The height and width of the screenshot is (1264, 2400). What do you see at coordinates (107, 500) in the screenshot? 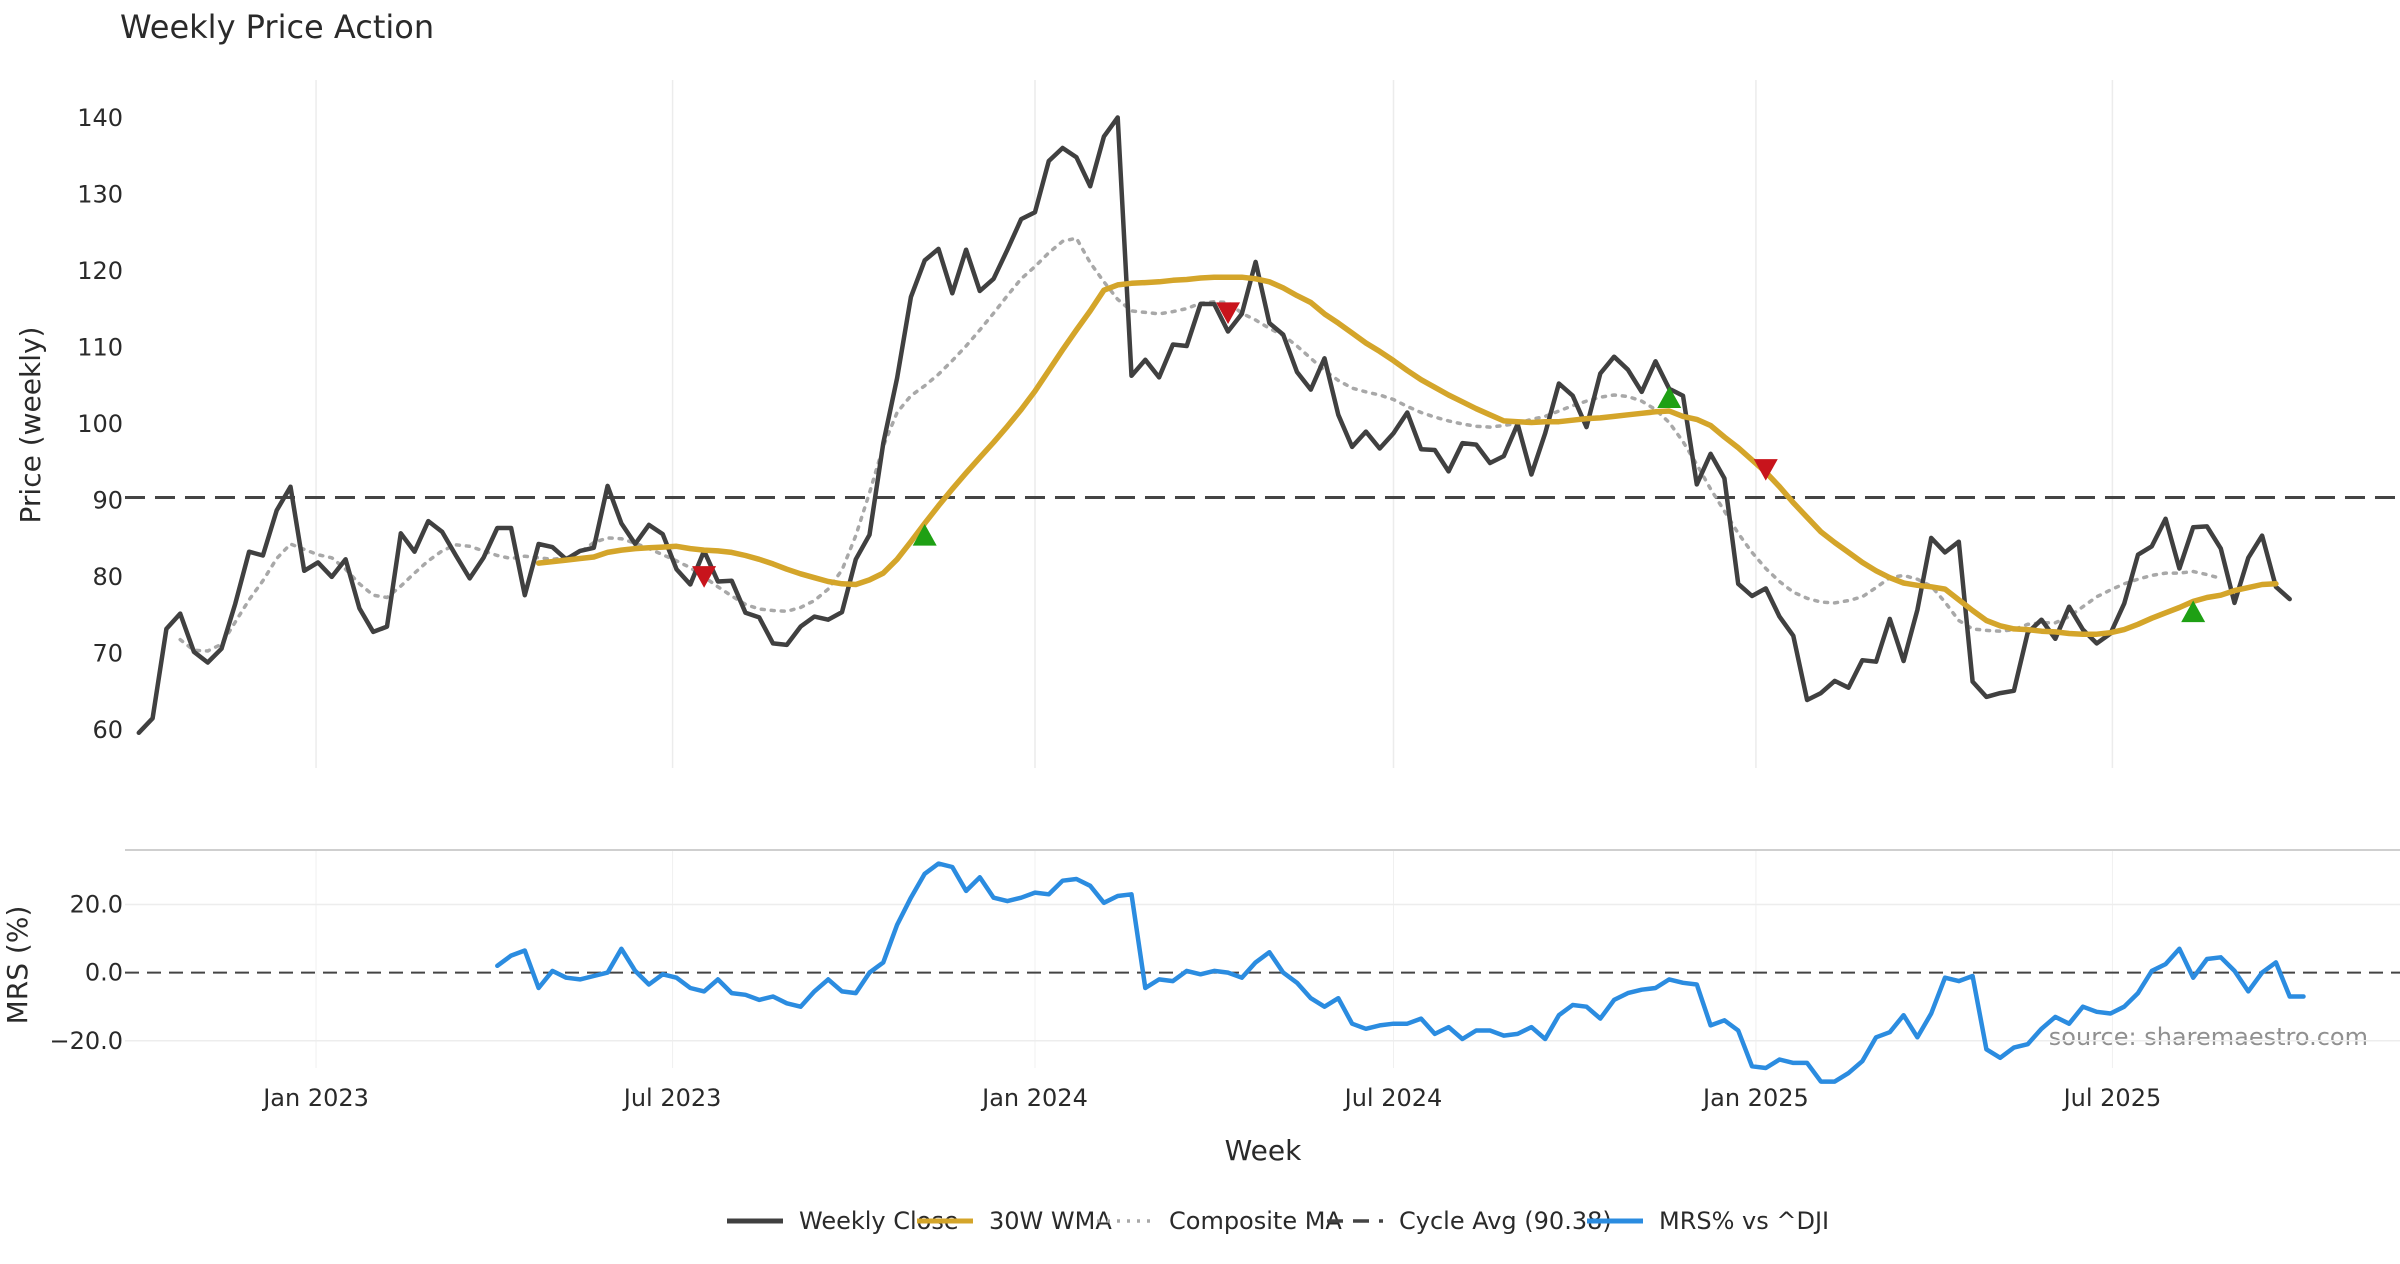
I see `price-y-tick-label: 90` at bounding box center [107, 500].